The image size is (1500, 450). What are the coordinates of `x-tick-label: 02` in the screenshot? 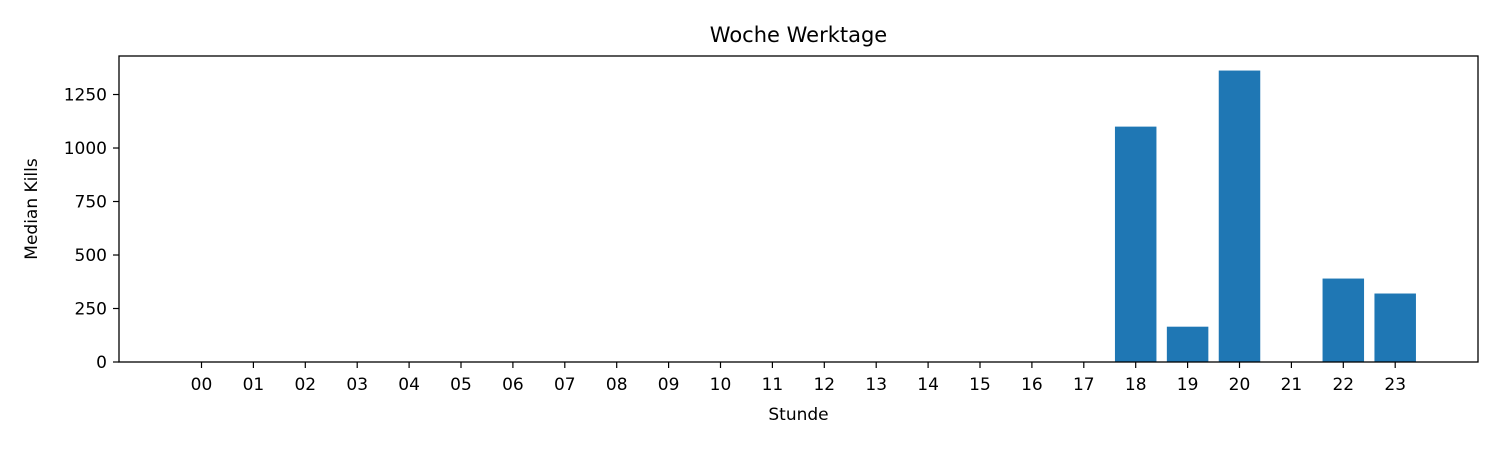 It's located at (305, 385).